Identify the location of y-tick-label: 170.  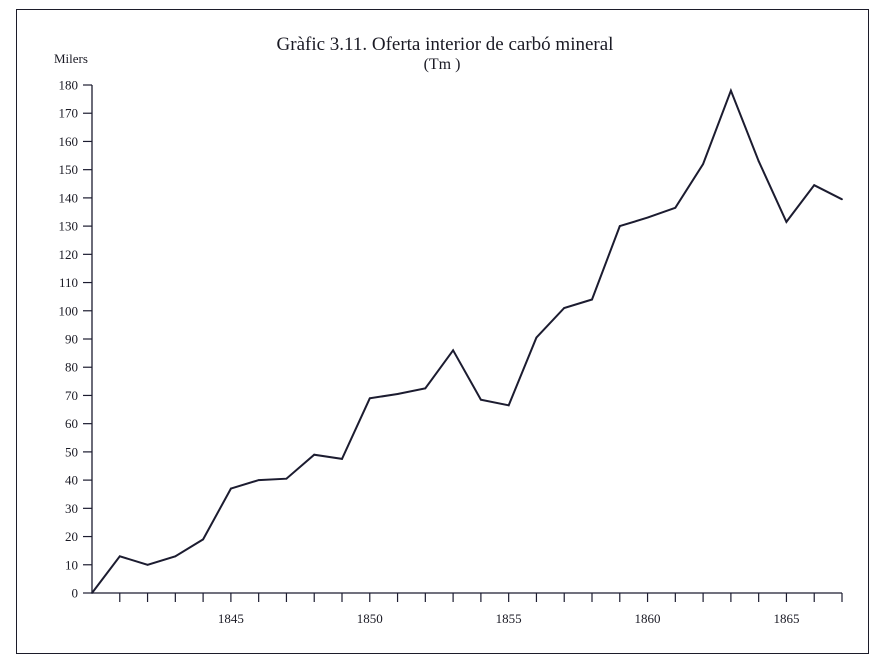
(69, 113).